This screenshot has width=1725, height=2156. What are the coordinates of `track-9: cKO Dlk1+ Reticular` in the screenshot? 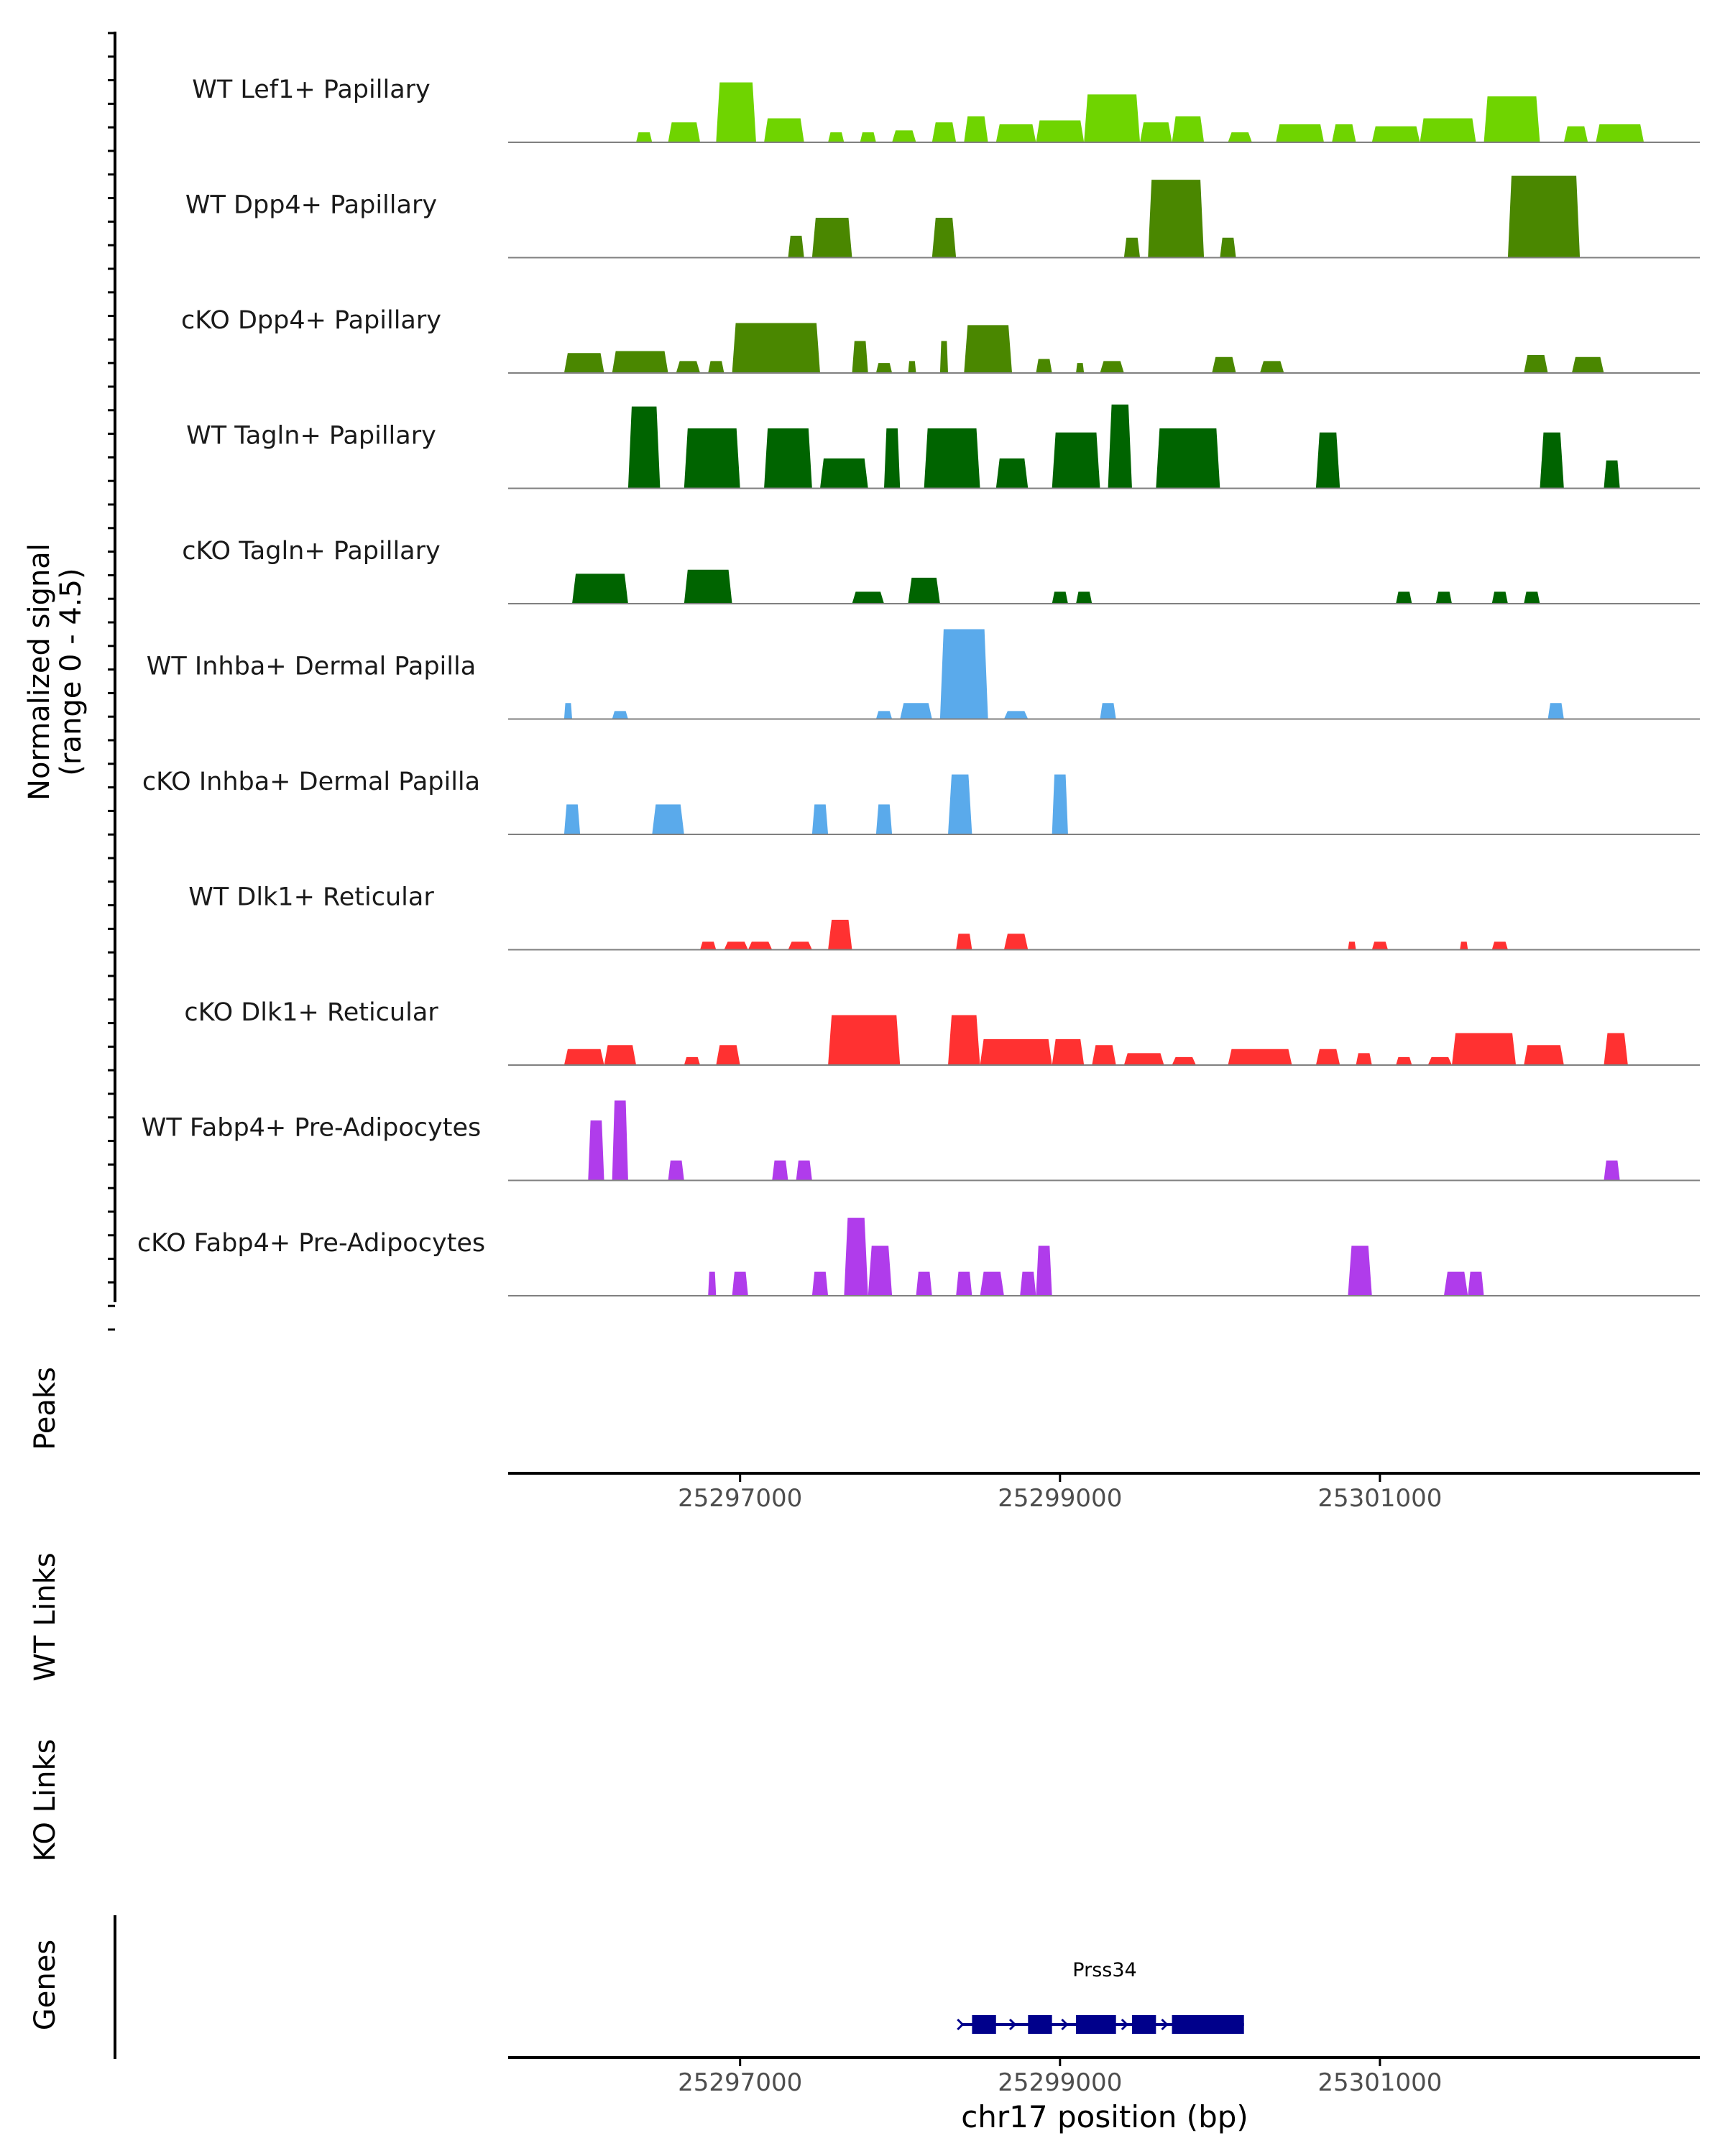 It's located at (942, 1032).